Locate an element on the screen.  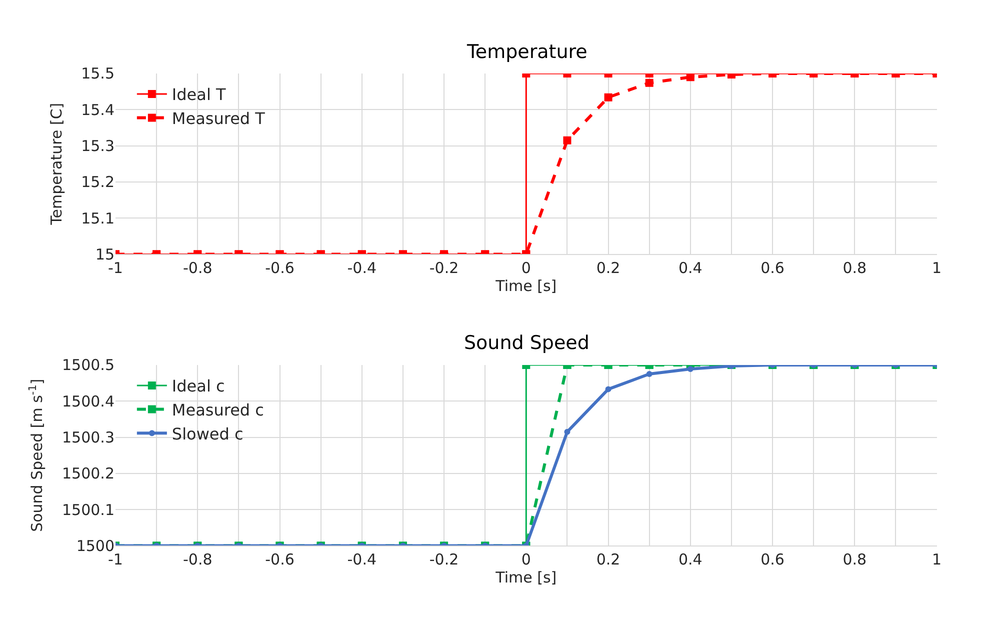
chart-title: Sound Speed is located at coordinates (527, 343).